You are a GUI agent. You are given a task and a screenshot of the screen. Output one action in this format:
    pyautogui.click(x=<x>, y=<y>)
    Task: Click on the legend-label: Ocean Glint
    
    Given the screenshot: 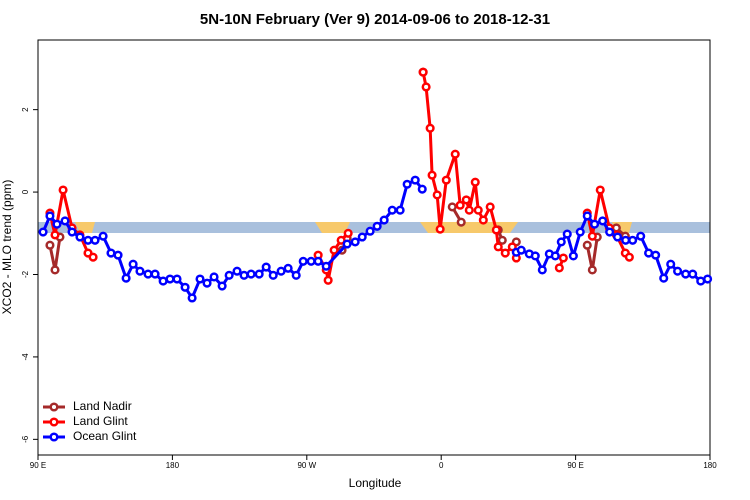 What is the action you would take?
    pyautogui.click(x=105, y=436)
    